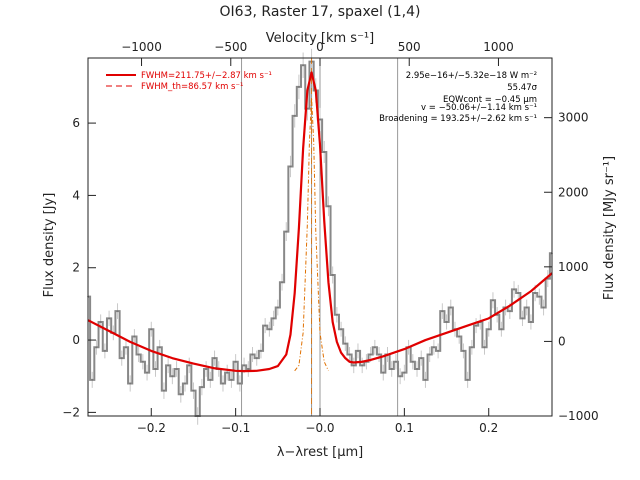 The width and height of the screenshot is (640, 480). Describe the element at coordinates (562, 341) in the screenshot. I see `right-tick-label: 0` at that location.